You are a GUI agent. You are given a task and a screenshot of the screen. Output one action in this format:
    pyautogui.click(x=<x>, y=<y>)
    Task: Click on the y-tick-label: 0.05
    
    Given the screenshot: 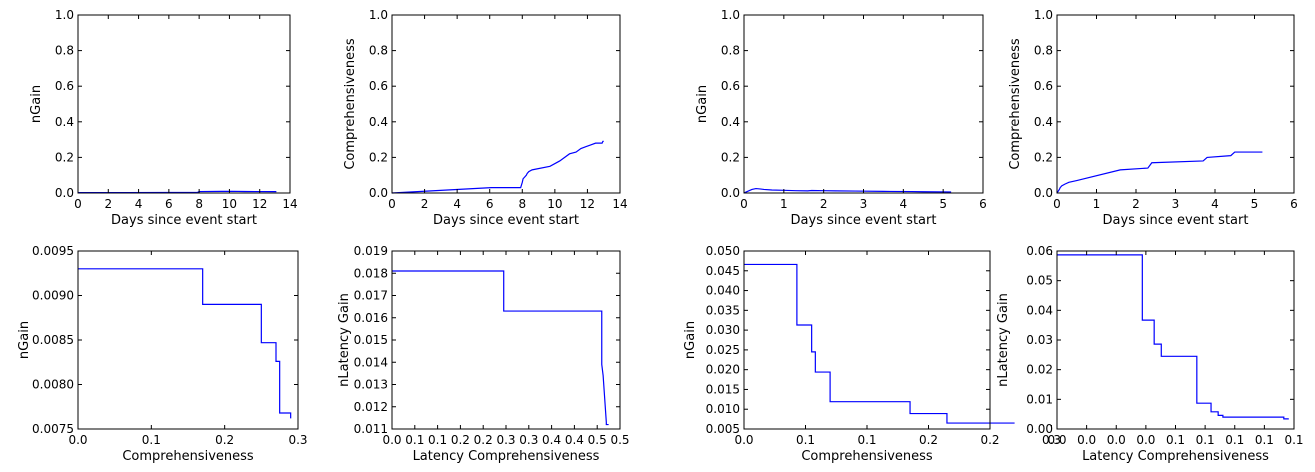 What is the action you would take?
    pyautogui.click(x=1039, y=281)
    